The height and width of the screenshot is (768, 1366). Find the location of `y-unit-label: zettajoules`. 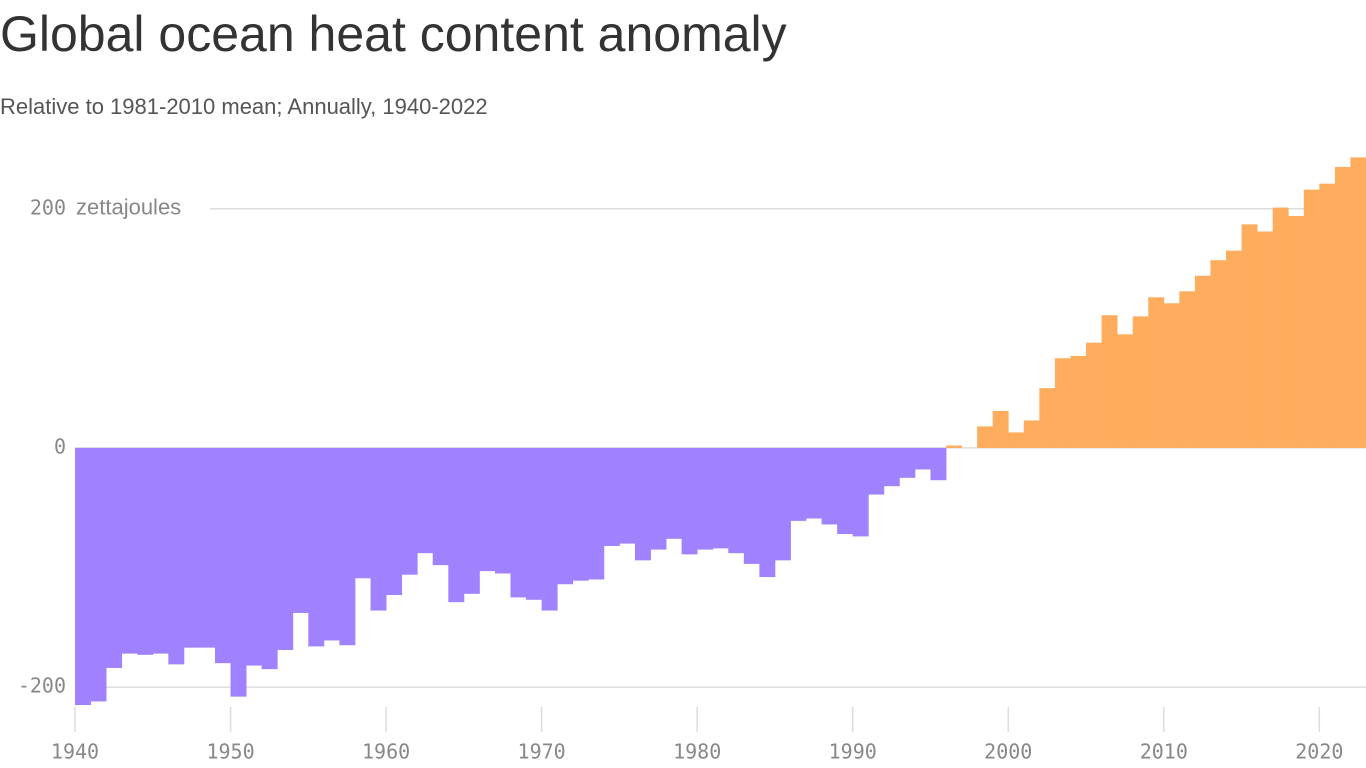

y-unit-label: zettajoules is located at coordinates (128, 207).